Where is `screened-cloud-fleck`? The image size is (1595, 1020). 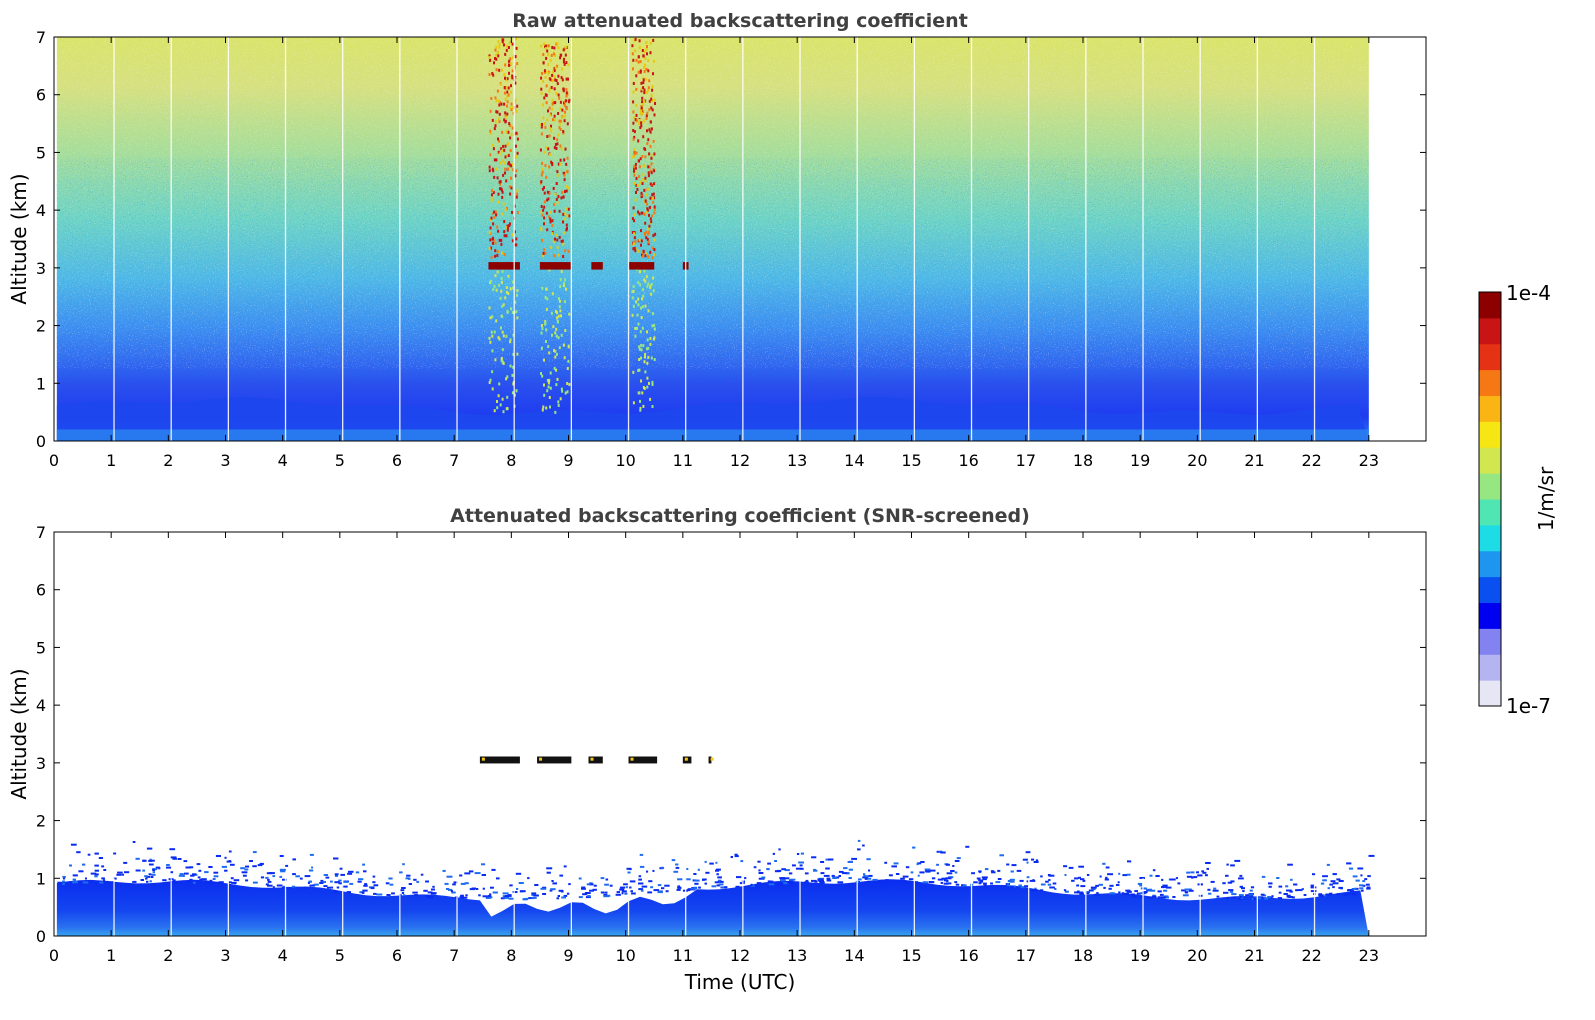
screened-cloud-fleck is located at coordinates (483, 759).